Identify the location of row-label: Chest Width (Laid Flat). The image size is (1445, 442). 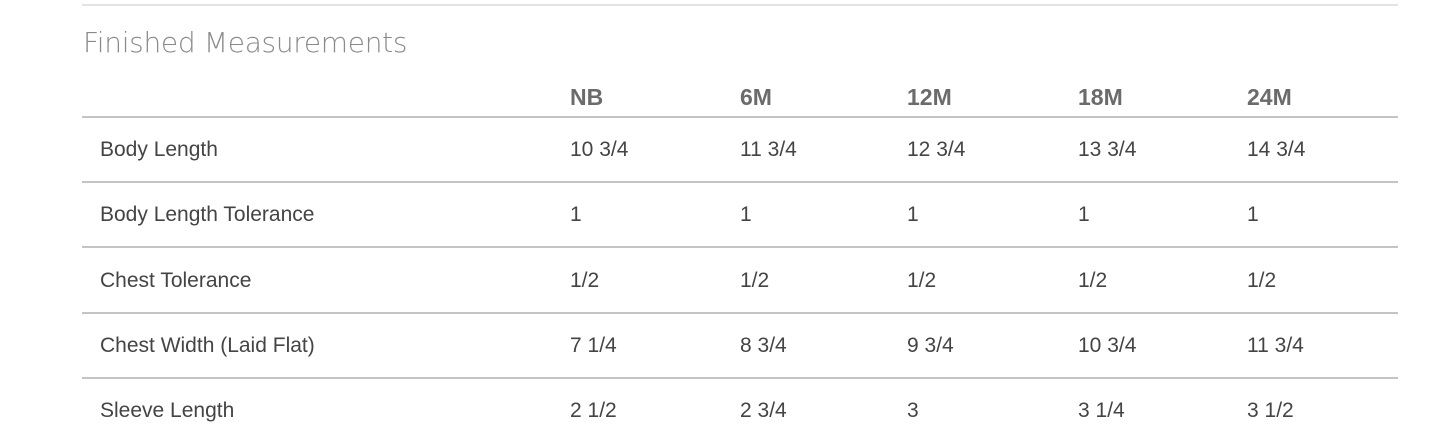
(207, 345).